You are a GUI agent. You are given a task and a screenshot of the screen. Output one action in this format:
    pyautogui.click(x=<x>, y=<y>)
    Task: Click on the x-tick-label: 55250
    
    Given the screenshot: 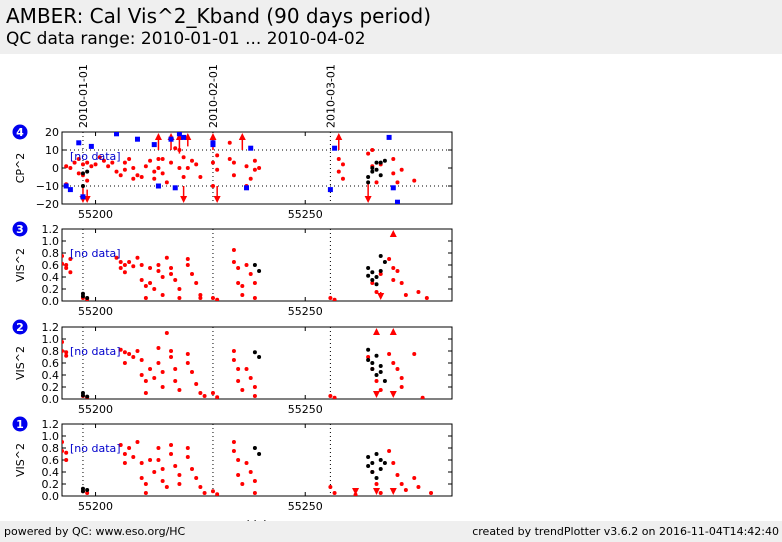 What is the action you would take?
    pyautogui.click(x=305, y=311)
    